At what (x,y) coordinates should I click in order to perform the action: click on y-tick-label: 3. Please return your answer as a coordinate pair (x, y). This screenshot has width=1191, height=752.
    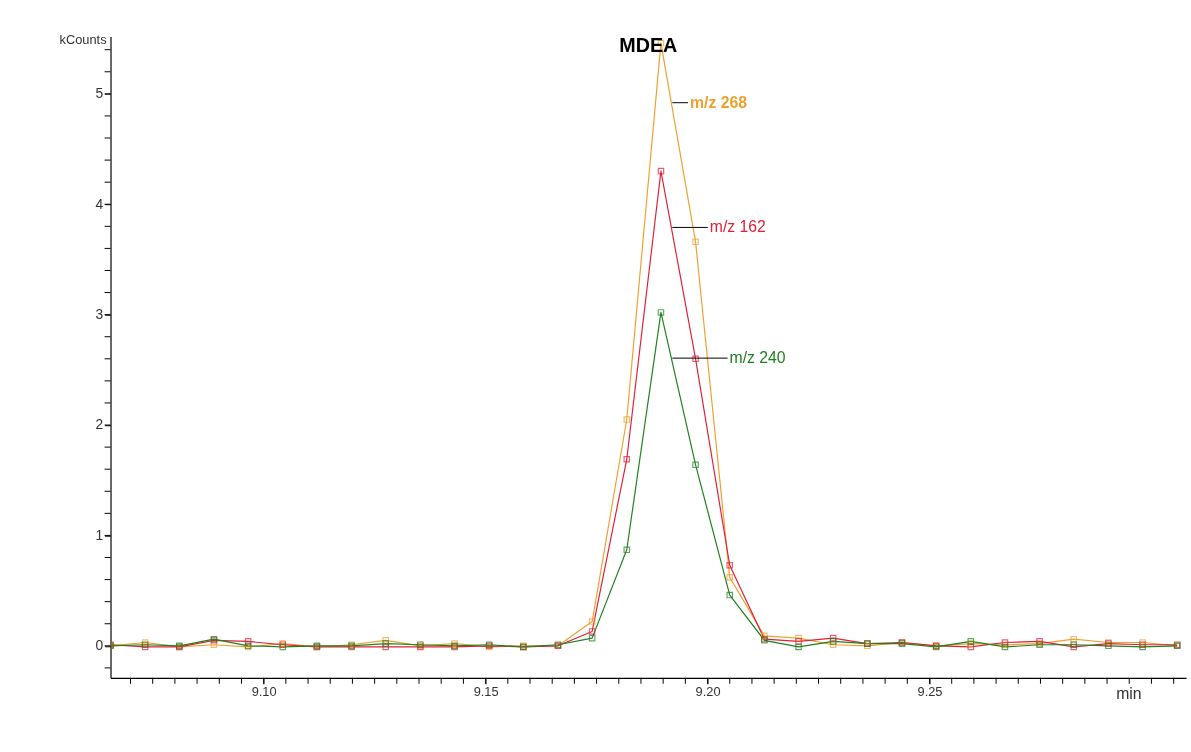
    Looking at the image, I should click on (99, 314).